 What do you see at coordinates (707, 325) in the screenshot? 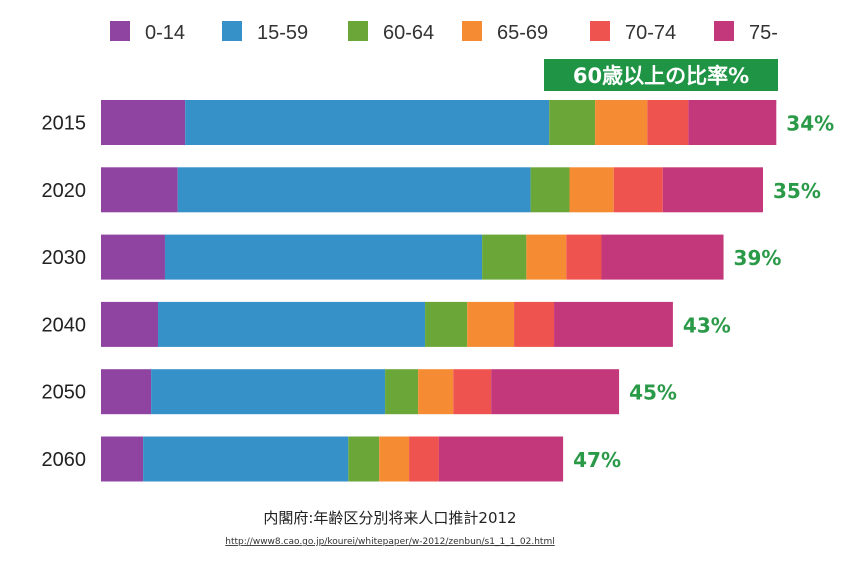
I see `data-label-2040: 43%` at bounding box center [707, 325].